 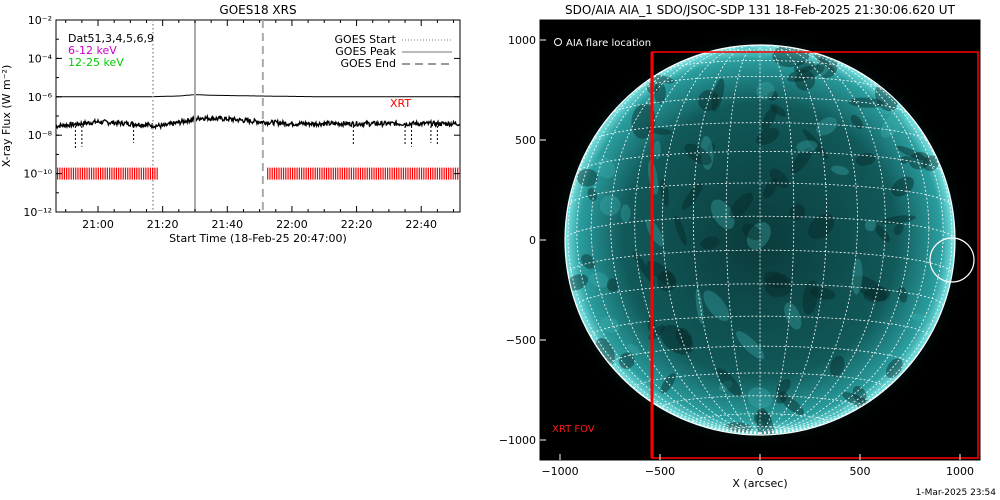 What do you see at coordinates (258, 96) in the screenshot?
I see `goes-high-channel-line` at bounding box center [258, 96].